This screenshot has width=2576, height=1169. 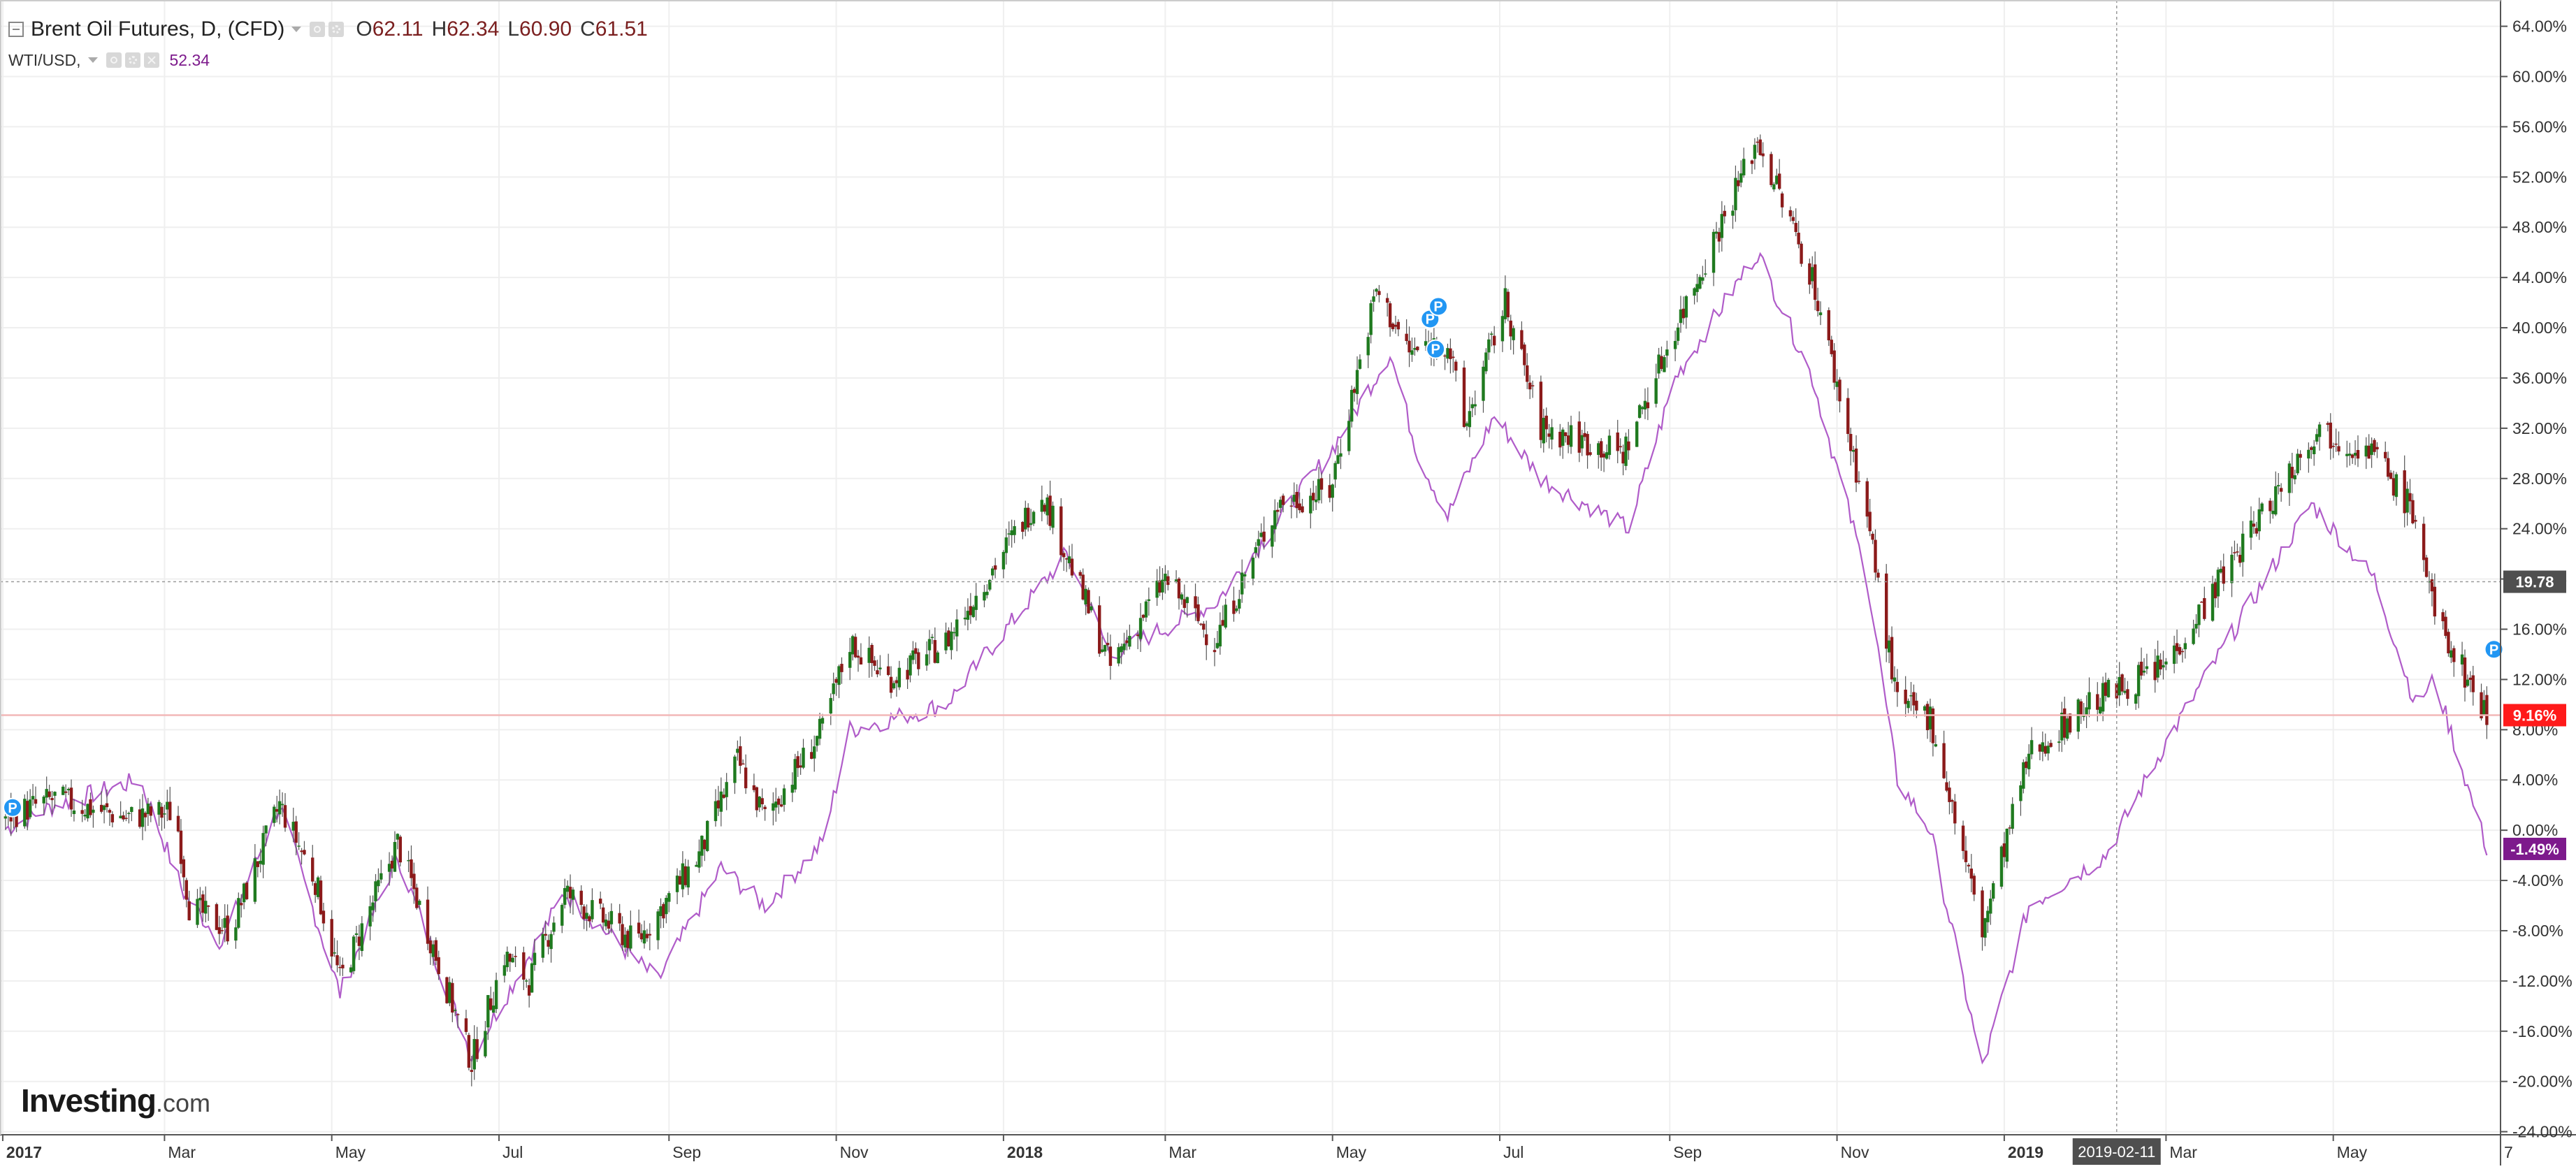 I want to click on open-label: O, so click(x=364, y=29).